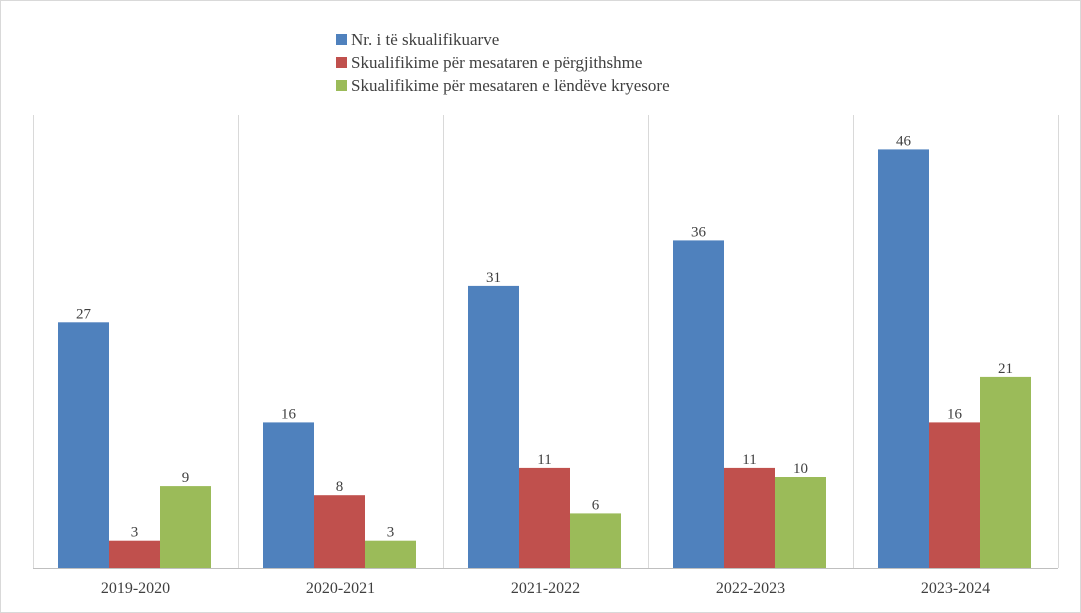 The width and height of the screenshot is (1081, 613). What do you see at coordinates (135, 533) in the screenshot?
I see `data-label-2019-2020-series-2: 3` at bounding box center [135, 533].